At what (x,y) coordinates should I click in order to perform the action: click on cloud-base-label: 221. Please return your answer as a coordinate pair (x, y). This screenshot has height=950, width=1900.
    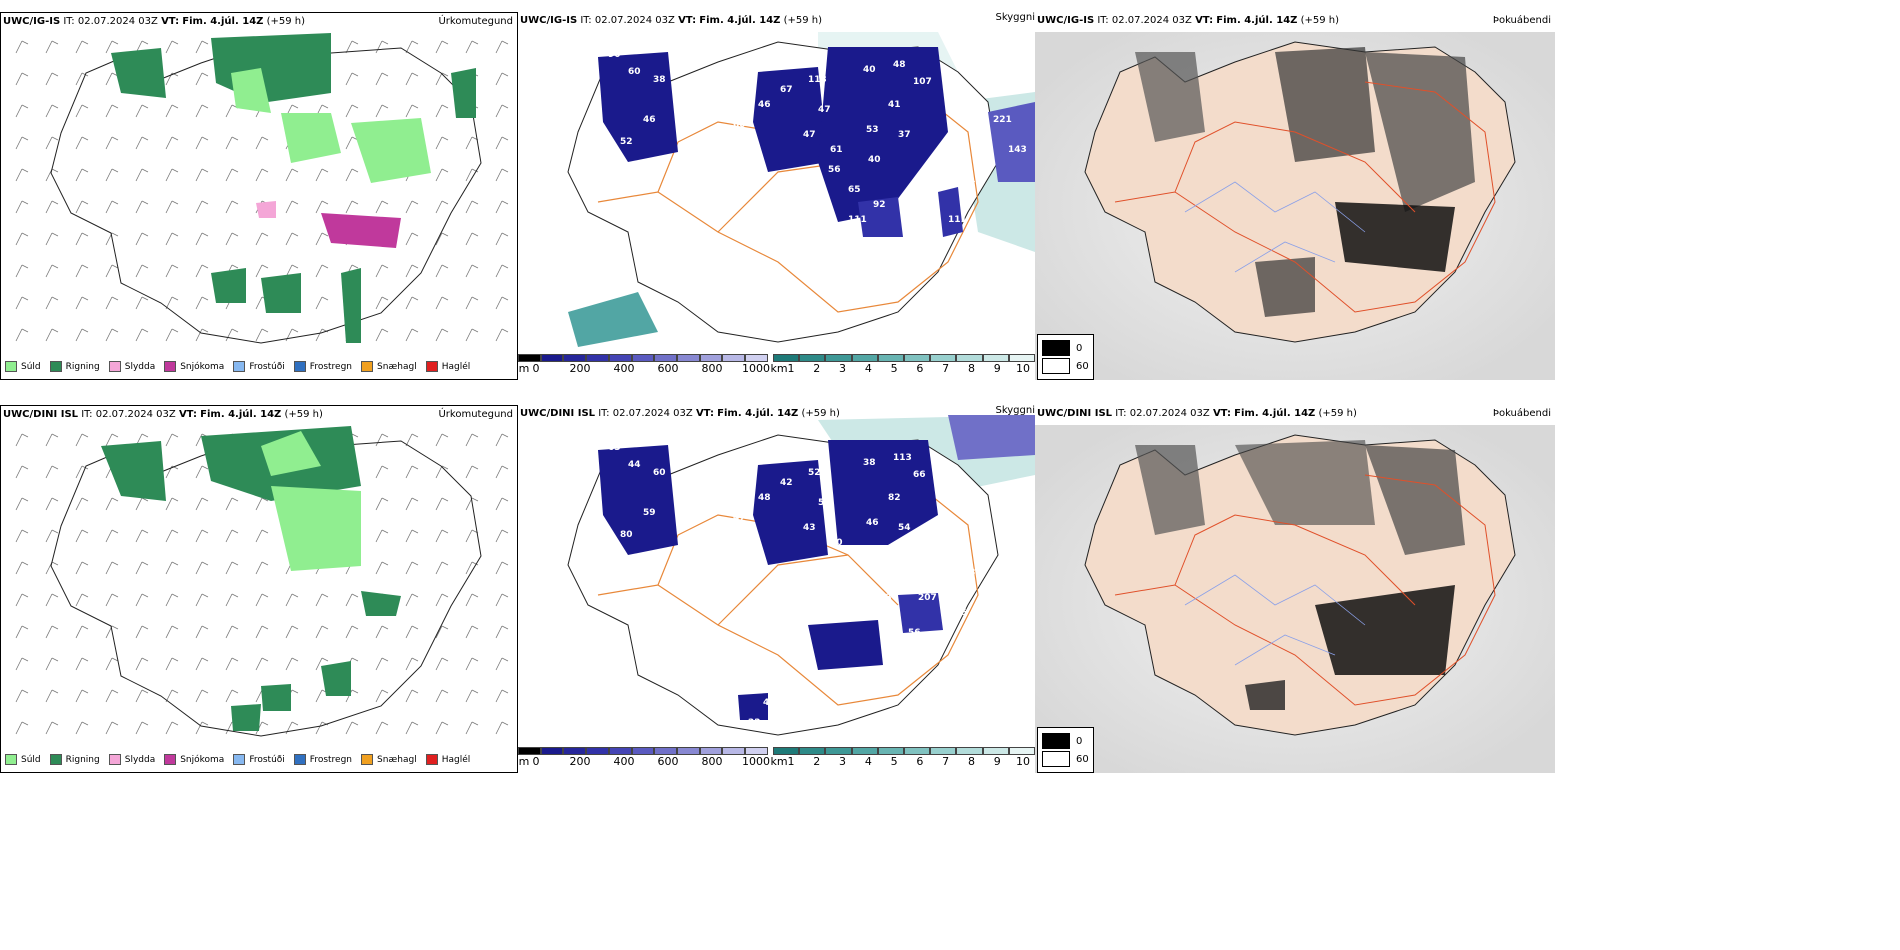
    Looking at the image, I should click on (1002, 120).